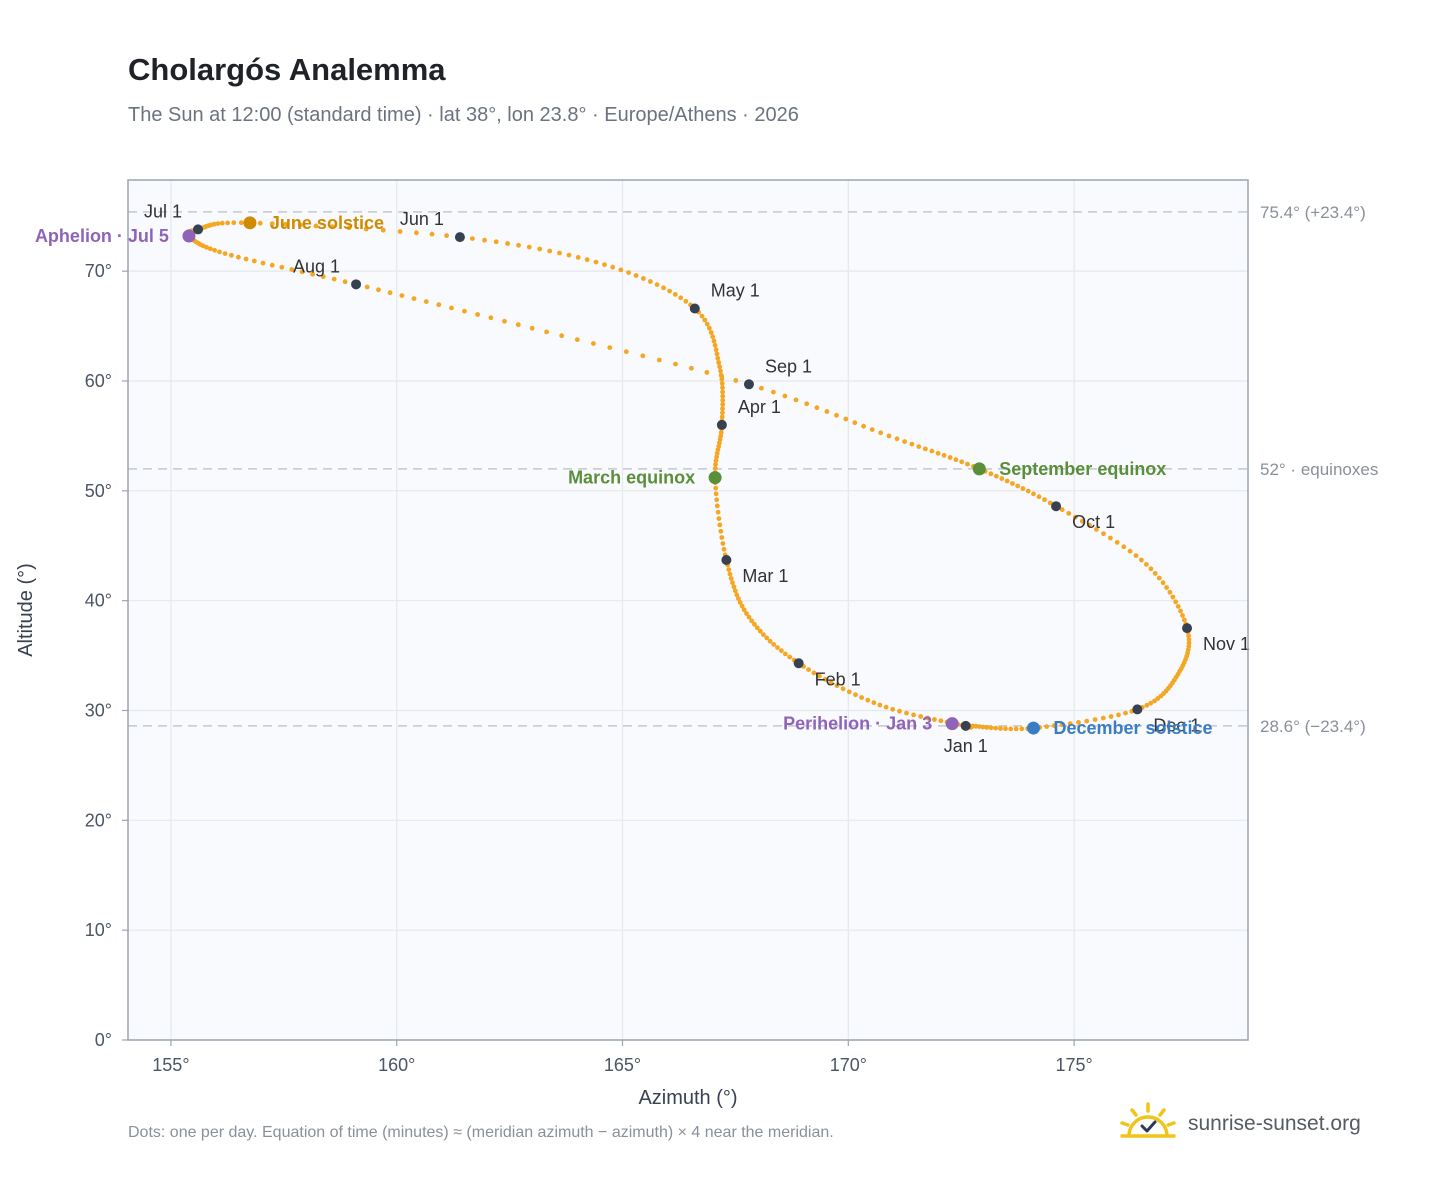 Image resolution: width=1448 pixels, height=1188 pixels. What do you see at coordinates (1176, 725) in the screenshot?
I see `month-marker-label: Dec 1` at bounding box center [1176, 725].